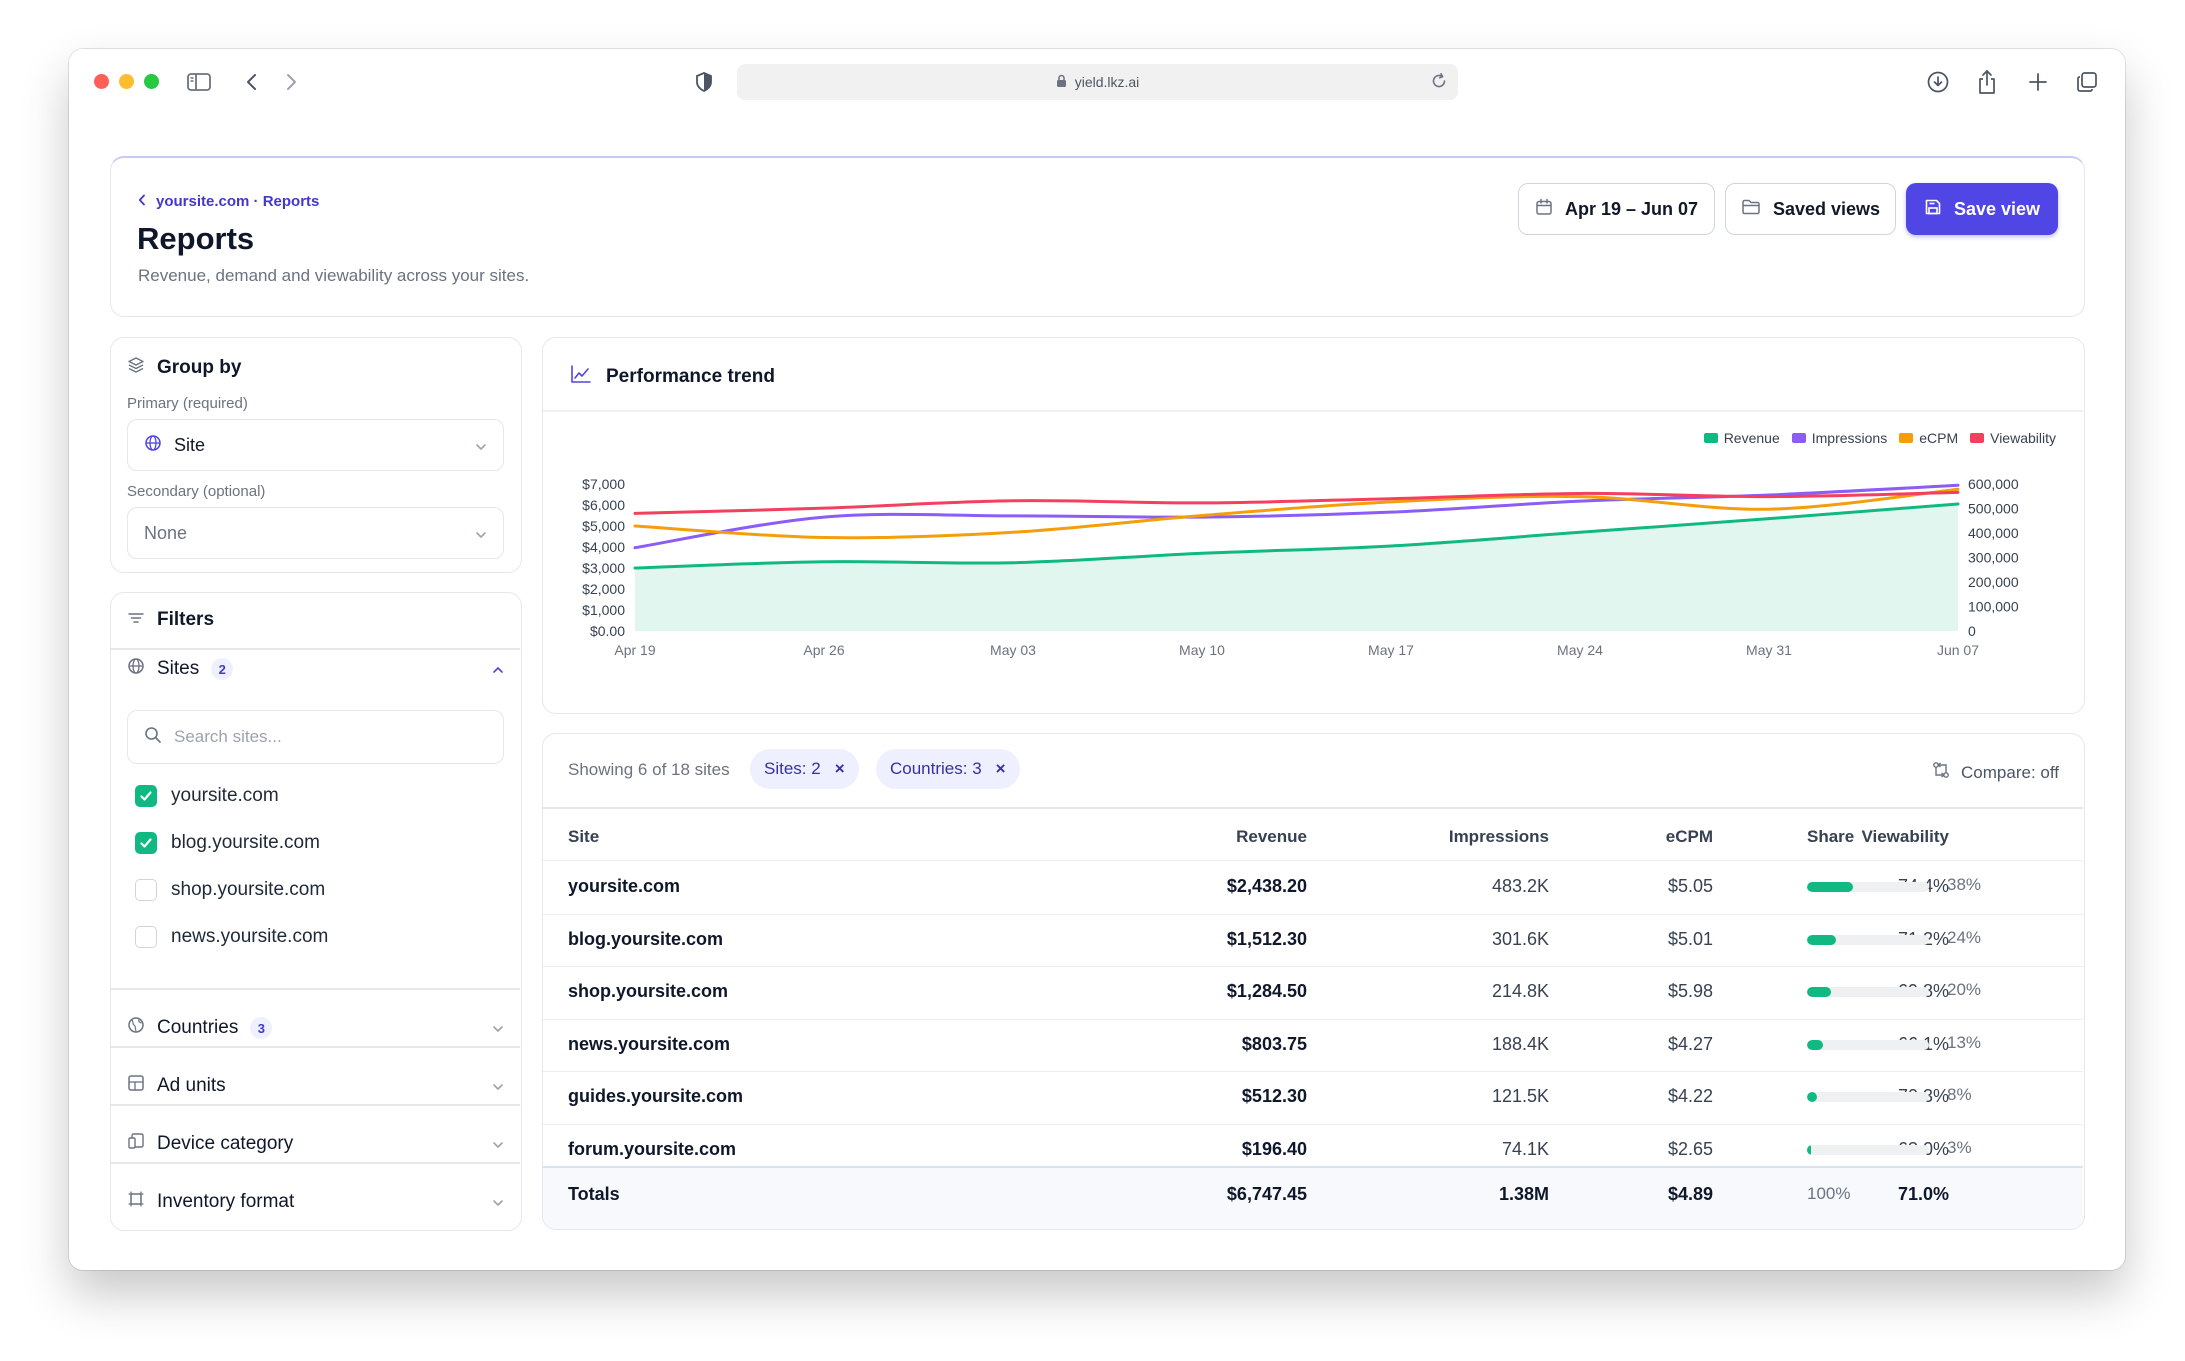 This screenshot has height=1361, width=2185. What do you see at coordinates (315, 533) in the screenshot?
I see `secondary-group-select: None` at bounding box center [315, 533].